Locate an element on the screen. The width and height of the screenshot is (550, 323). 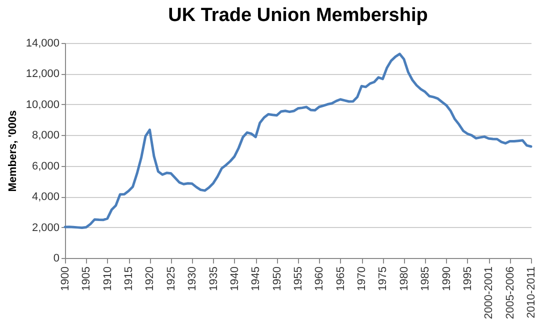
y-tick-label: 12,000 is located at coordinates (43, 74).